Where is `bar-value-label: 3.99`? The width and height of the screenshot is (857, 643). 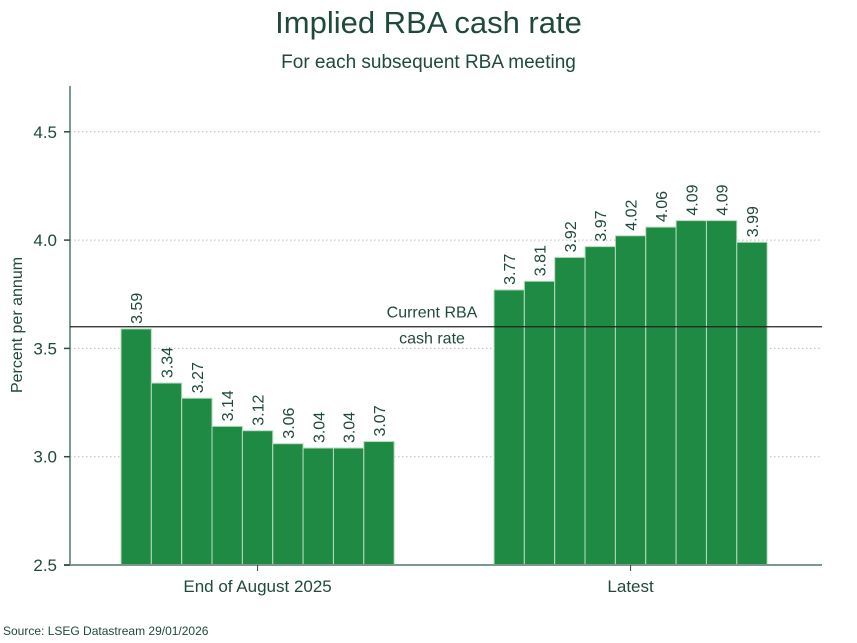
bar-value-label: 3.99 is located at coordinates (753, 221).